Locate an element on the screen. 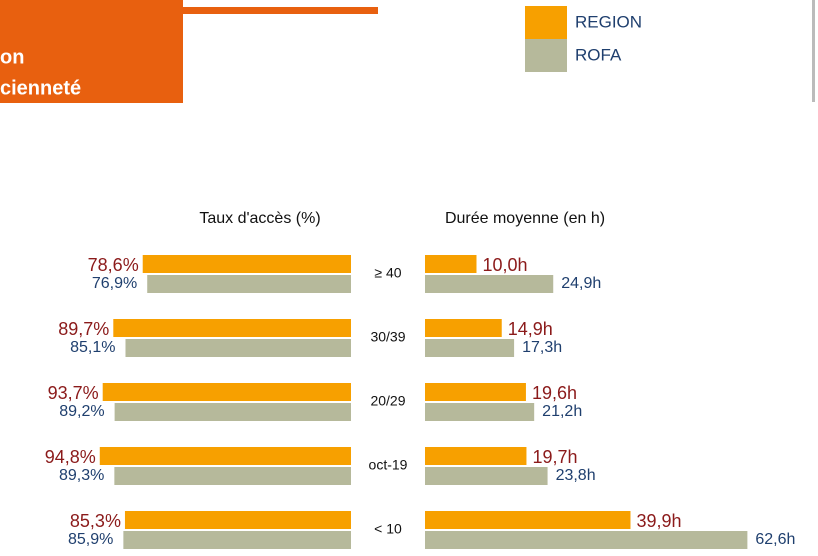 The image size is (818, 556). category-label: < 10 is located at coordinates (388, 529).